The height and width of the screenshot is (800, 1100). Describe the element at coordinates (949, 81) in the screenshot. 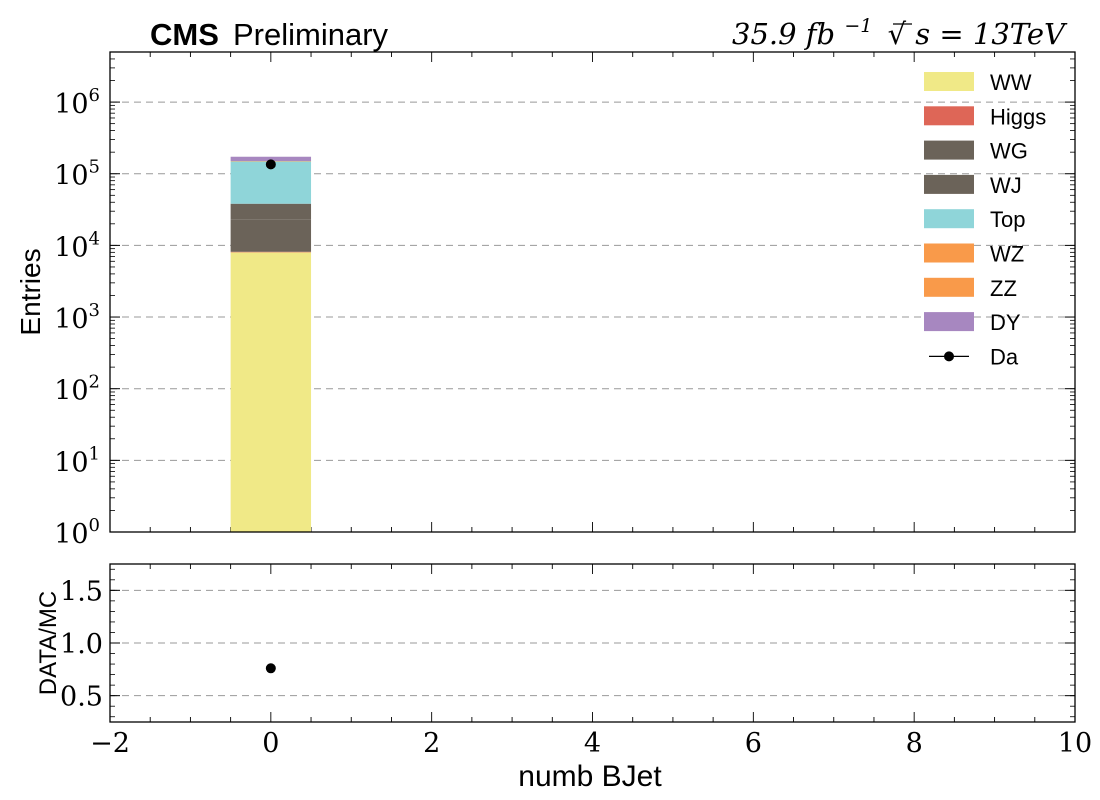

I see `legend-swatch-ww` at that location.